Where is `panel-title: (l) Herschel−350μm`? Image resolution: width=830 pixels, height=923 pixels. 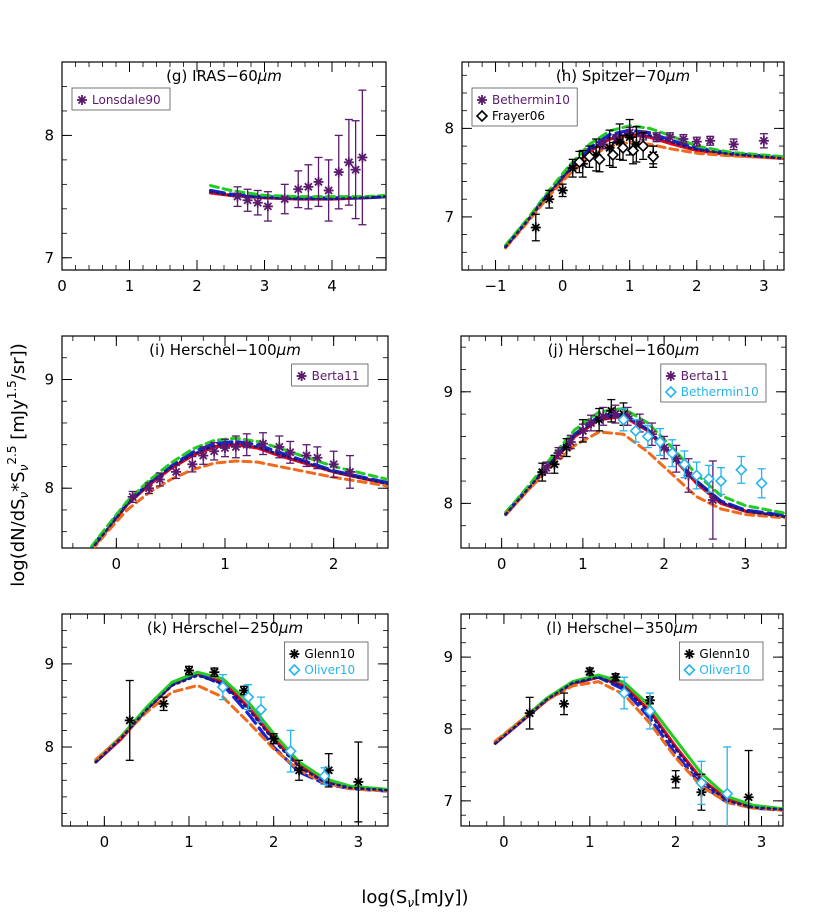
panel-title: (l) Herschel−350μm is located at coordinates (622, 628).